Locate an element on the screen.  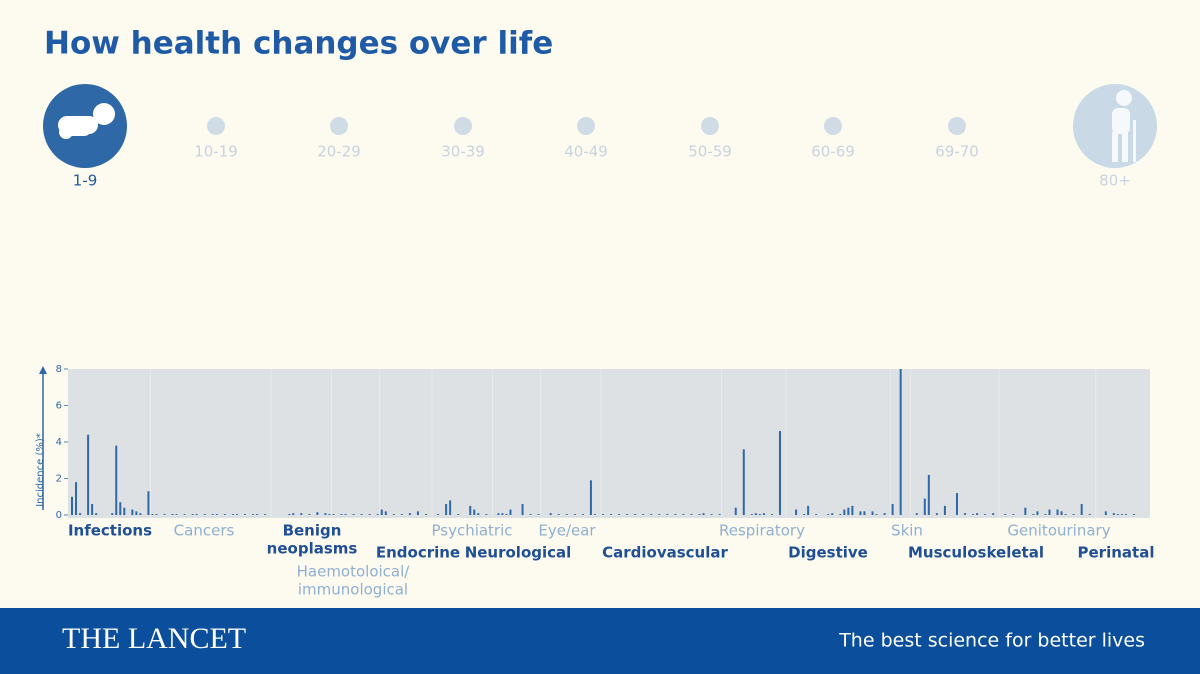
group-label: Cardiovascular is located at coordinates (665, 553).